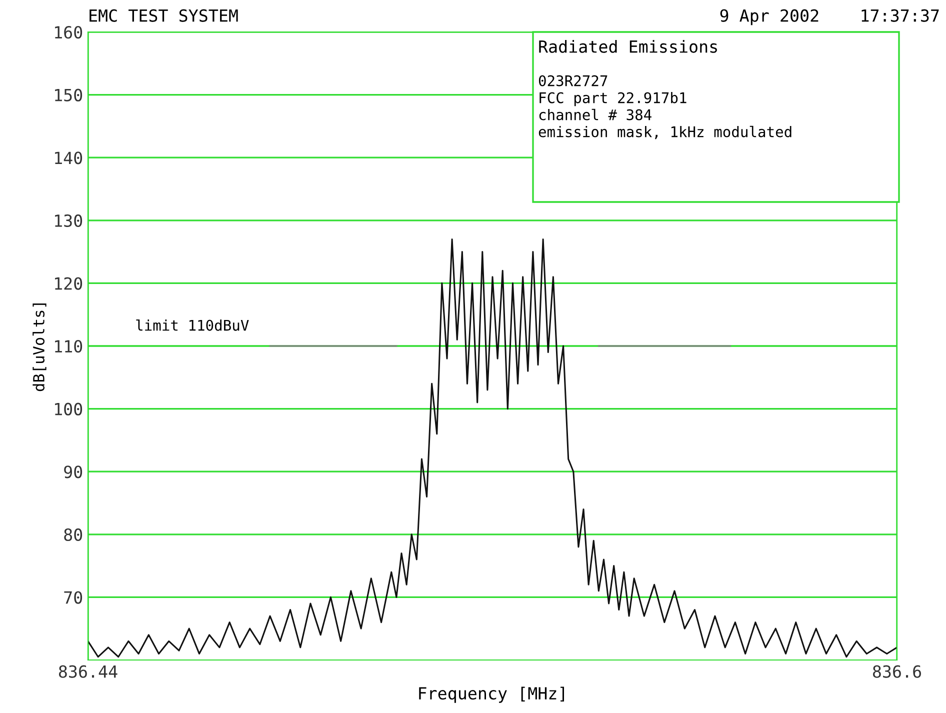 This screenshot has height=713, width=946. What do you see at coordinates (595, 114) in the screenshot?
I see `annotation: channel # 384` at bounding box center [595, 114].